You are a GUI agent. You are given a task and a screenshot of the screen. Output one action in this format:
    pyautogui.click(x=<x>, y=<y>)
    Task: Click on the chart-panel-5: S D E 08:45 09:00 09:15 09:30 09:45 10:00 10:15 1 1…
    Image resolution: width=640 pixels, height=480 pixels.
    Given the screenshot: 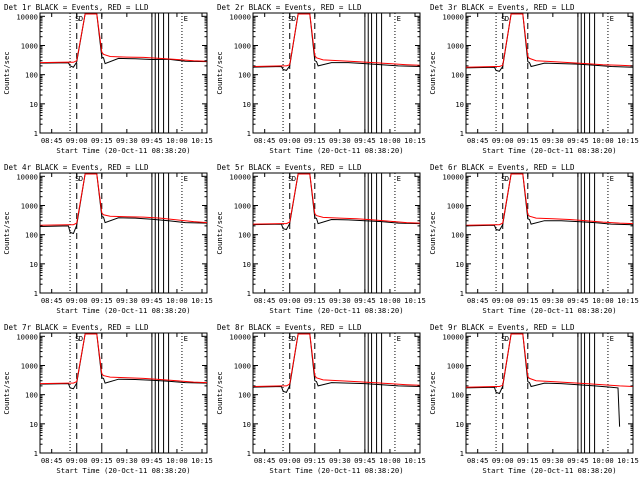 What is the action you would take?
    pyautogui.click(x=320, y=239)
    